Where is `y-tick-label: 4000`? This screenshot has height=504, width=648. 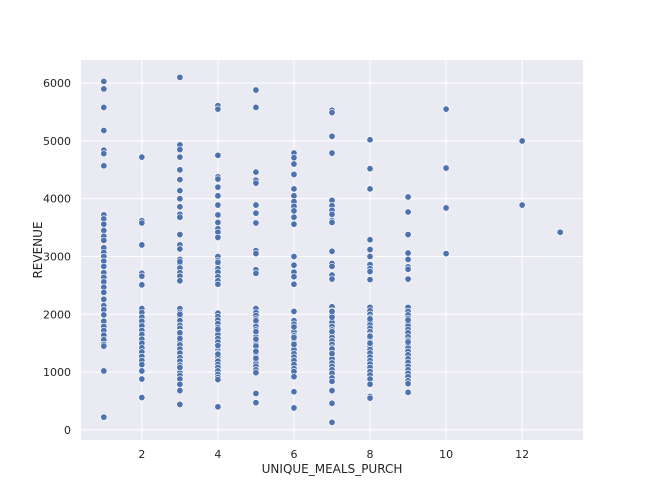 y-tick-label: 4000 is located at coordinates (57, 199).